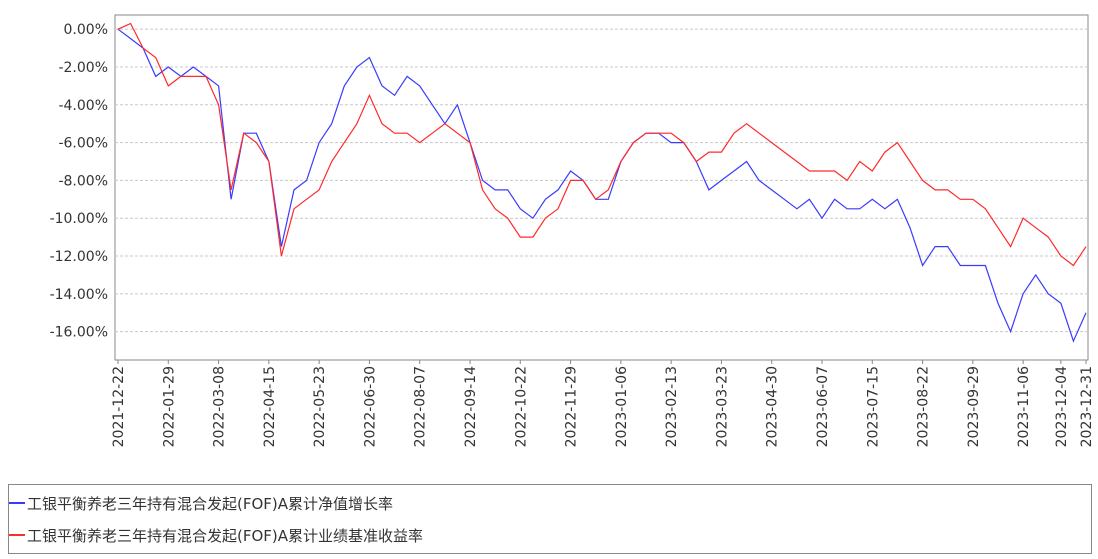 The height and width of the screenshot is (559, 1098). Describe the element at coordinates (873, 406) in the screenshot. I see `x-tick-label: 2023-07-15` at that location.